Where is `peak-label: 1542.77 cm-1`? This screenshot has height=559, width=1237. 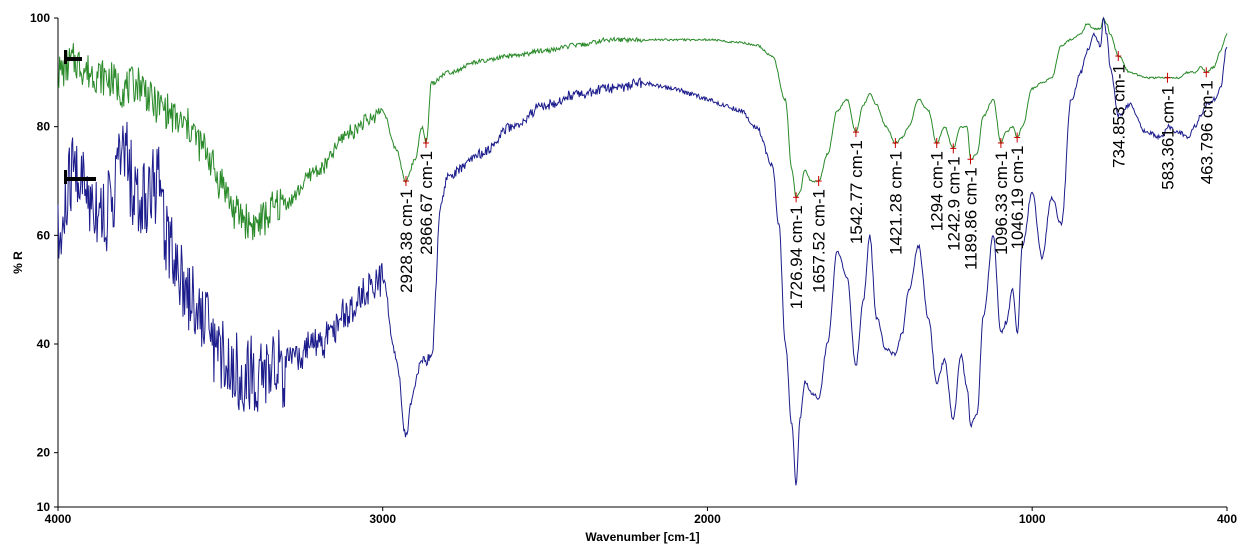 peak-label: 1542.77 cm-1 is located at coordinates (856, 192).